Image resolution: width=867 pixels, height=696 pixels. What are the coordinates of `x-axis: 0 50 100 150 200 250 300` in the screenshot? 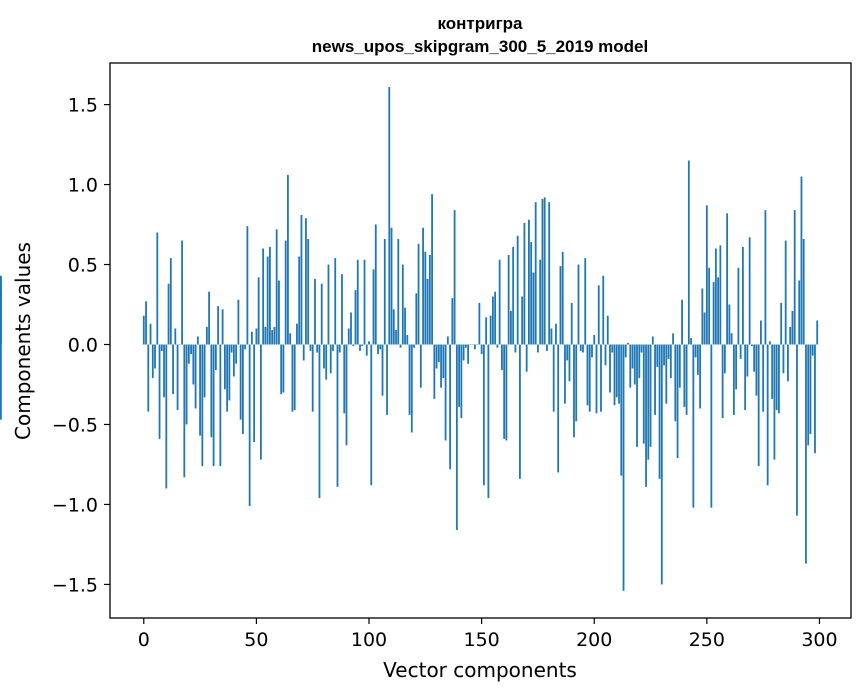 It's located at (488, 634).